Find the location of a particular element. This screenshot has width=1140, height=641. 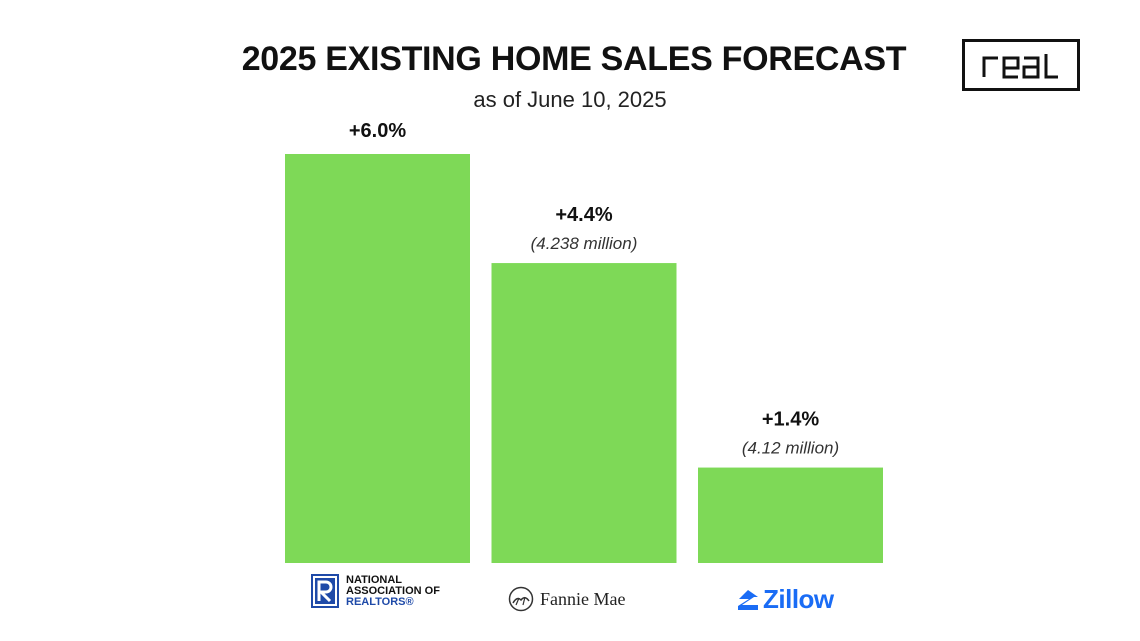

real-logo-icon is located at coordinates (1020, 66).